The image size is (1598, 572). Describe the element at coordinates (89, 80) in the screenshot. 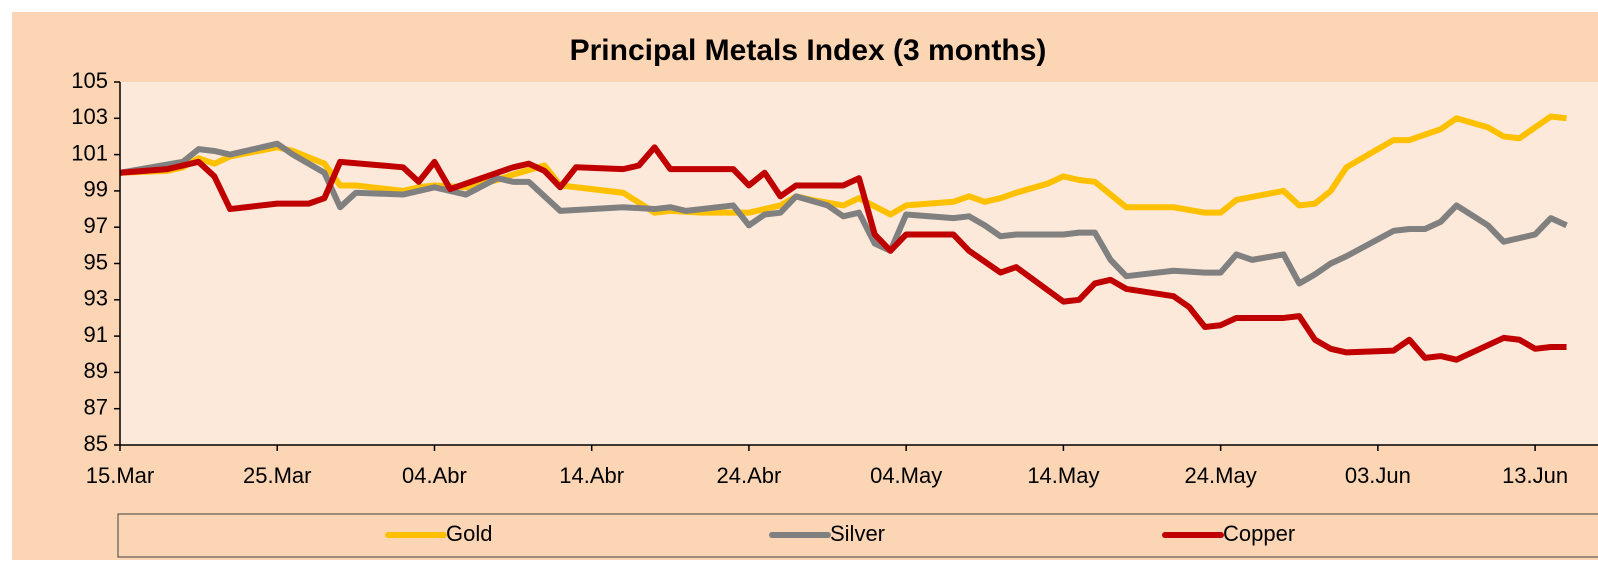

I see `y-tick-label: 105` at that location.